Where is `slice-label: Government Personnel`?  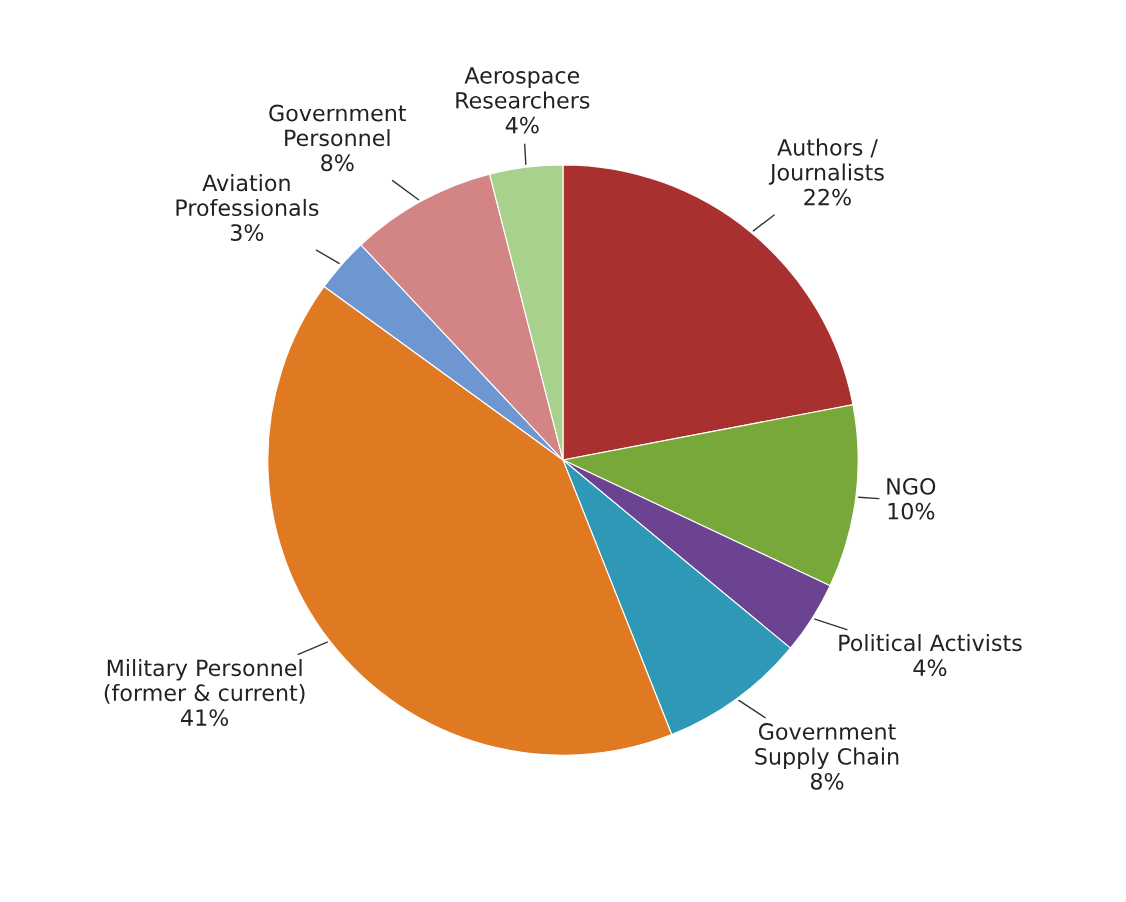 slice-label: Government Personnel is located at coordinates (338, 125).